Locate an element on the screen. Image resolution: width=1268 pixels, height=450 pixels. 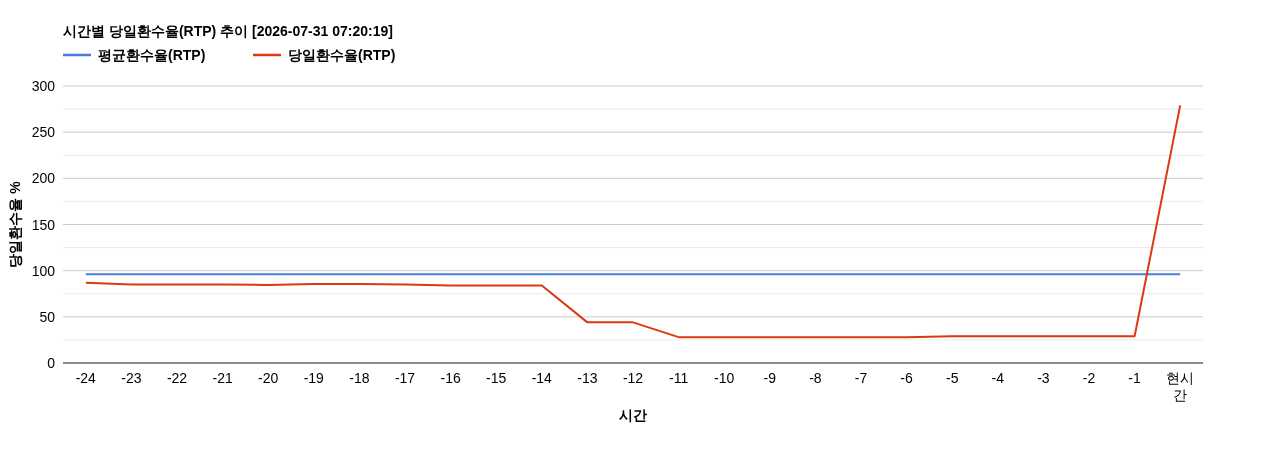
y-tick-label: 0 is located at coordinates (51, 363).